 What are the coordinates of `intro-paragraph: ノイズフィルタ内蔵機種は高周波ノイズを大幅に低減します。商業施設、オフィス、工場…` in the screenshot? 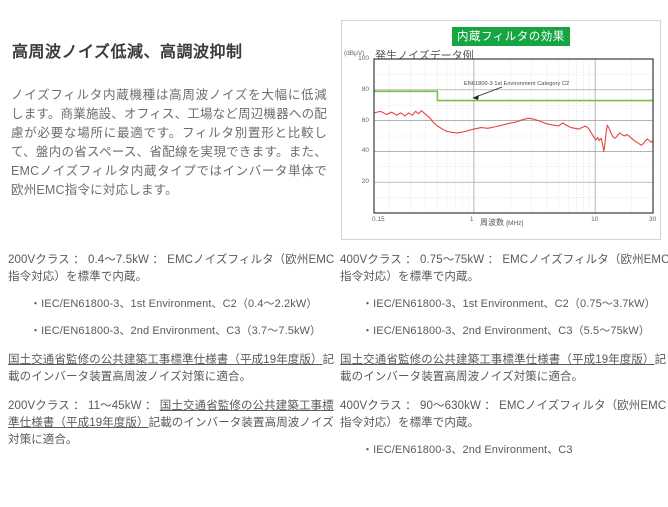 It's located at (169, 142).